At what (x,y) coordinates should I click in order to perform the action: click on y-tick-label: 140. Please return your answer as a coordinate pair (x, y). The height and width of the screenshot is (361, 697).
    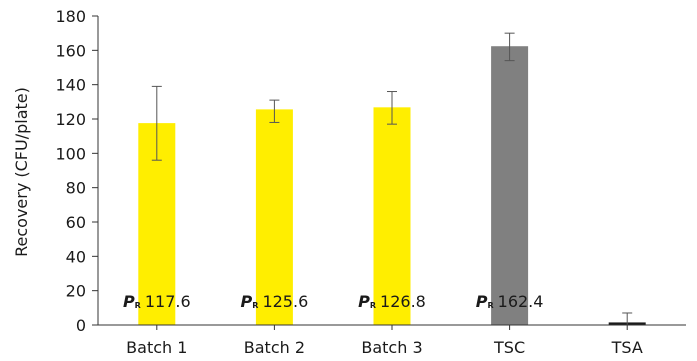
    Looking at the image, I should click on (70, 85).